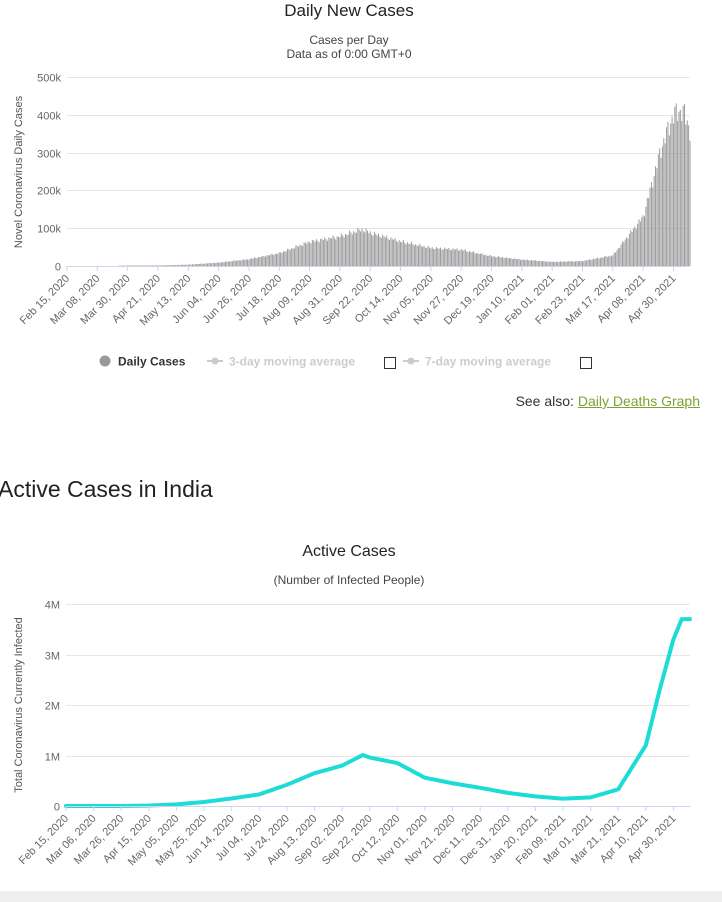 Image resolution: width=722 pixels, height=902 pixels. What do you see at coordinates (586, 363) in the screenshot?
I see `legend-checkbox-7-day` at bounding box center [586, 363].